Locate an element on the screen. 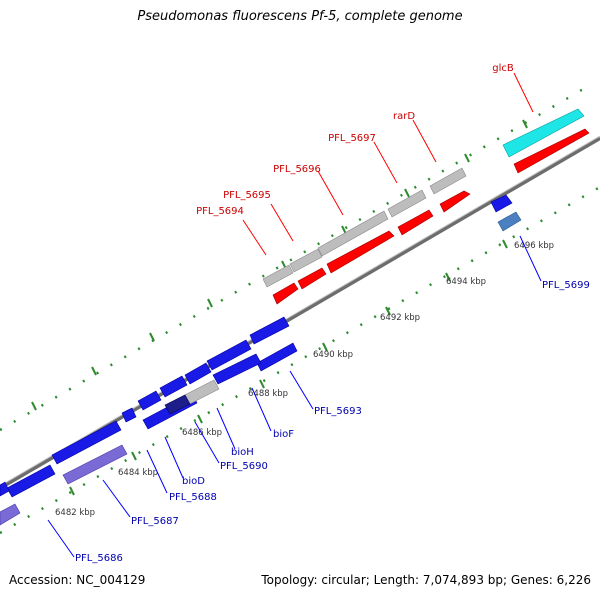  genes-grey-row is located at coordinates (364, 227).